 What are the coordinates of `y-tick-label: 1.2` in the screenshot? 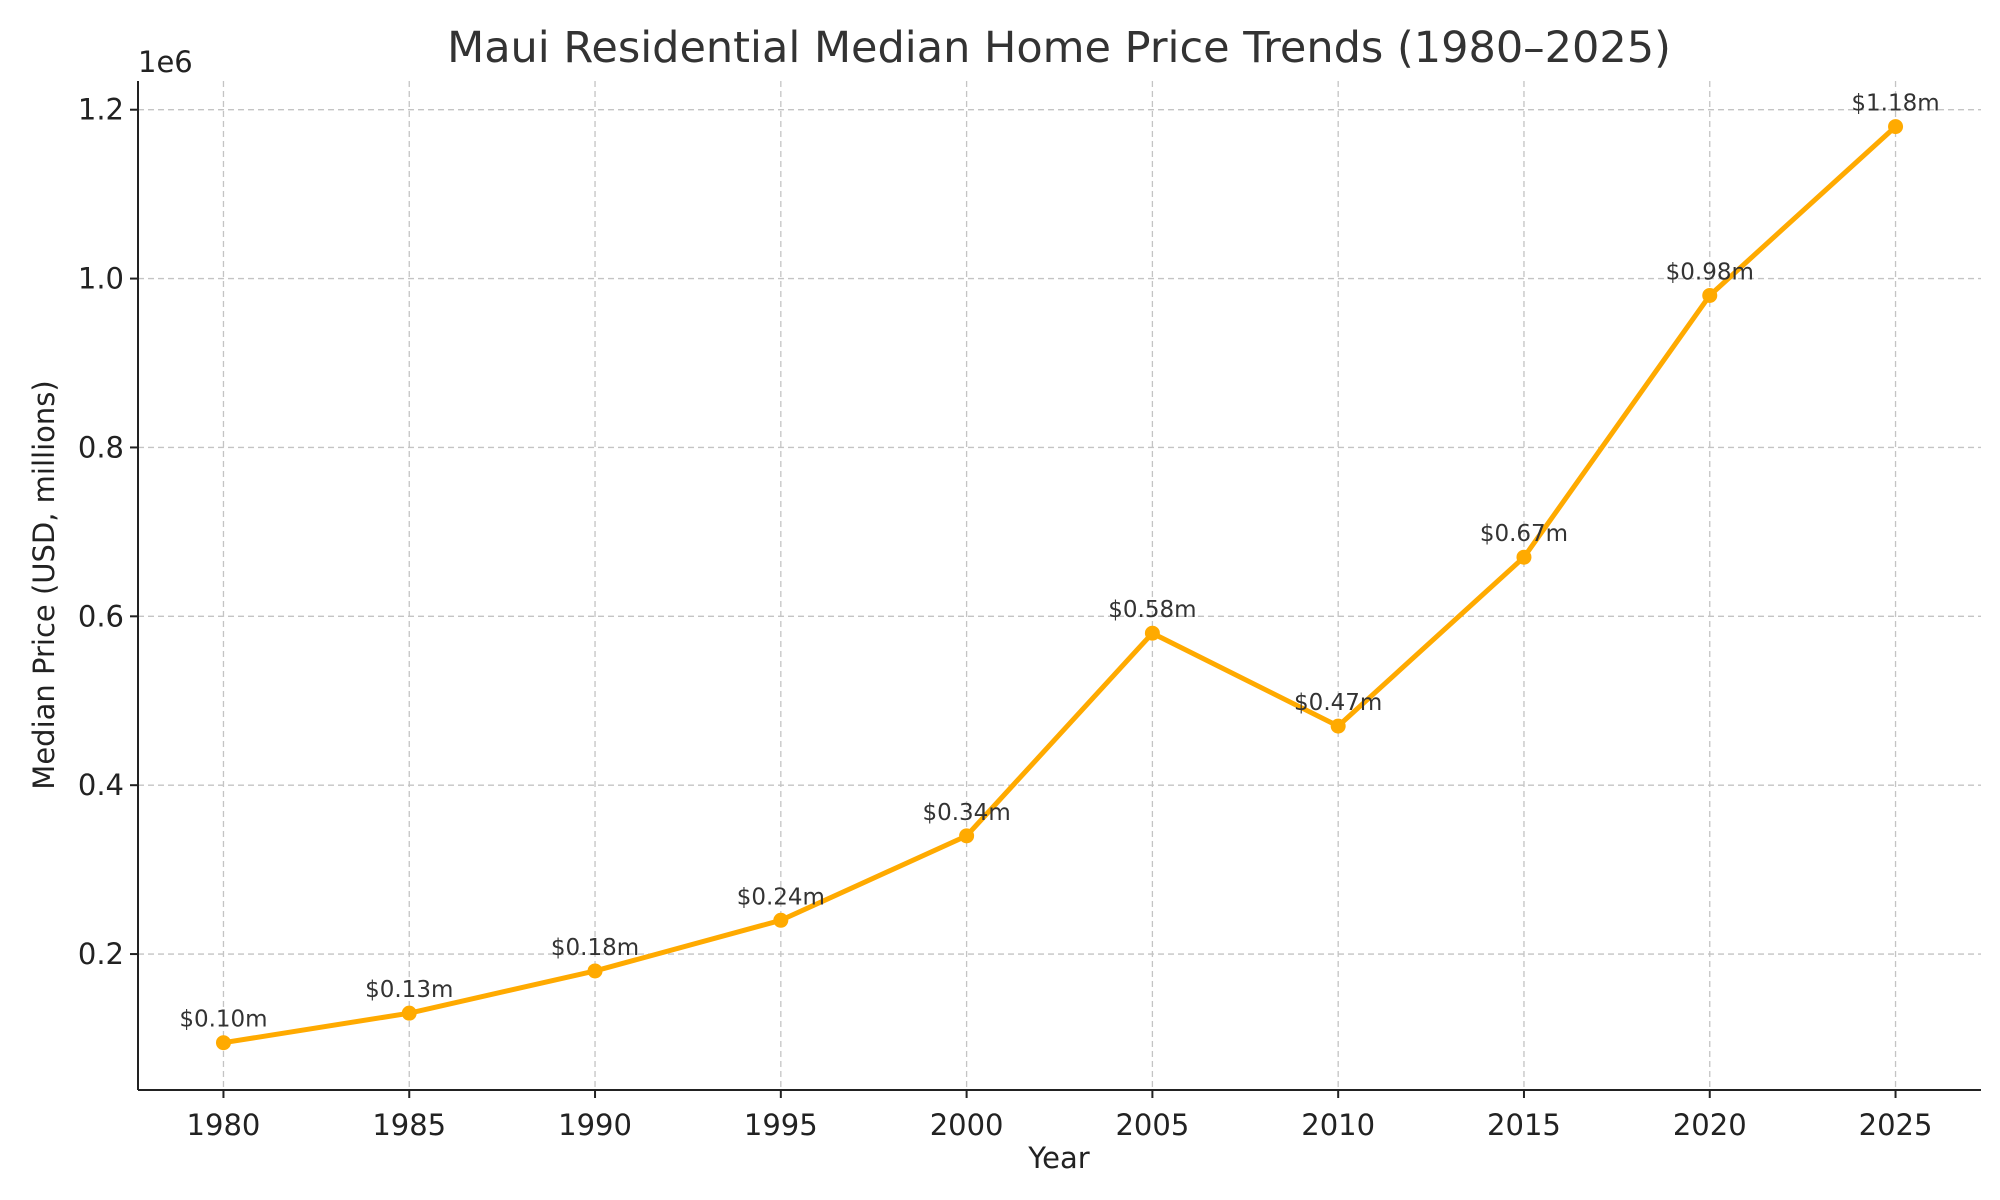 It's located at (101, 110).